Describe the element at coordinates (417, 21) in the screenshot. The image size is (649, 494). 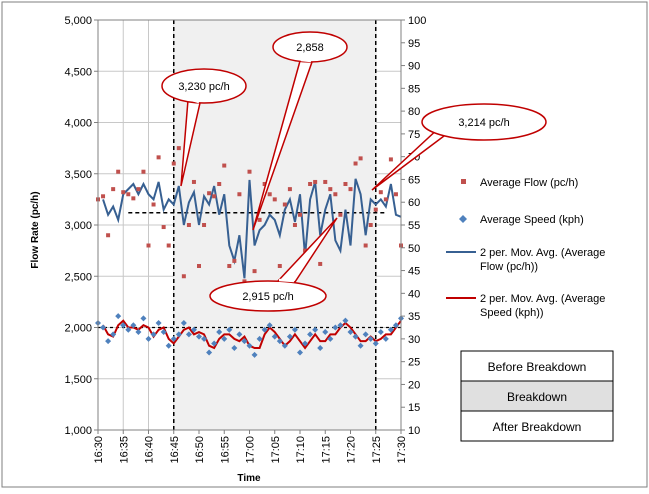
I see `y2-tick-label: 100` at that location.